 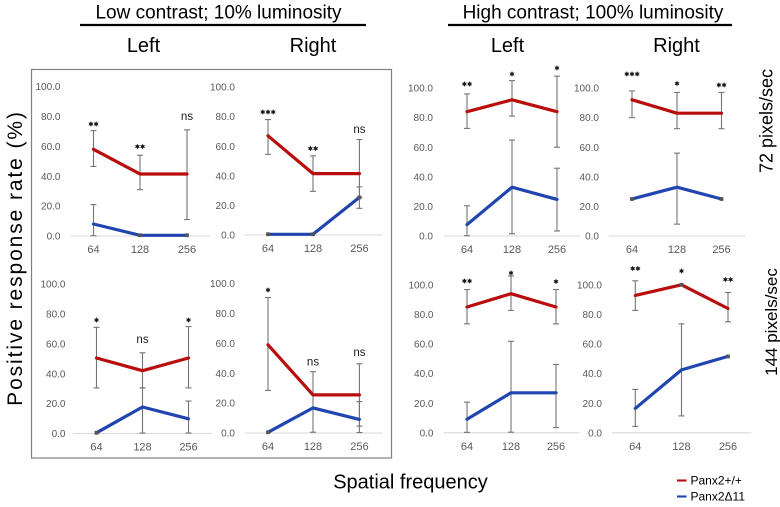 I want to click on svg-text: Positive response rate (%), so click(x=15, y=258).